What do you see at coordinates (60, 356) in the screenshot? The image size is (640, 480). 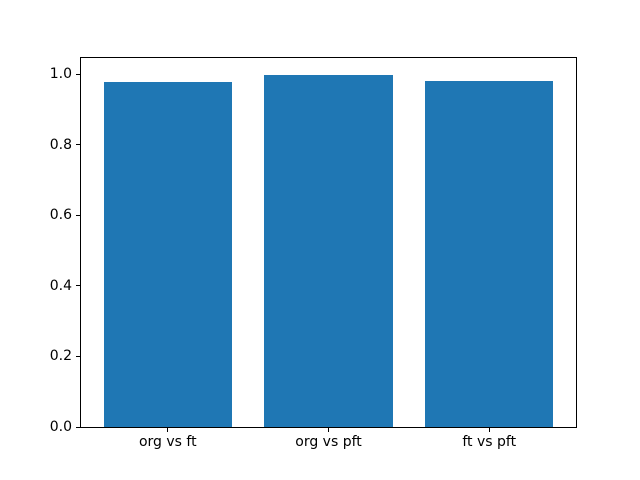 I see `y-tick-label: 0.2` at bounding box center [60, 356].